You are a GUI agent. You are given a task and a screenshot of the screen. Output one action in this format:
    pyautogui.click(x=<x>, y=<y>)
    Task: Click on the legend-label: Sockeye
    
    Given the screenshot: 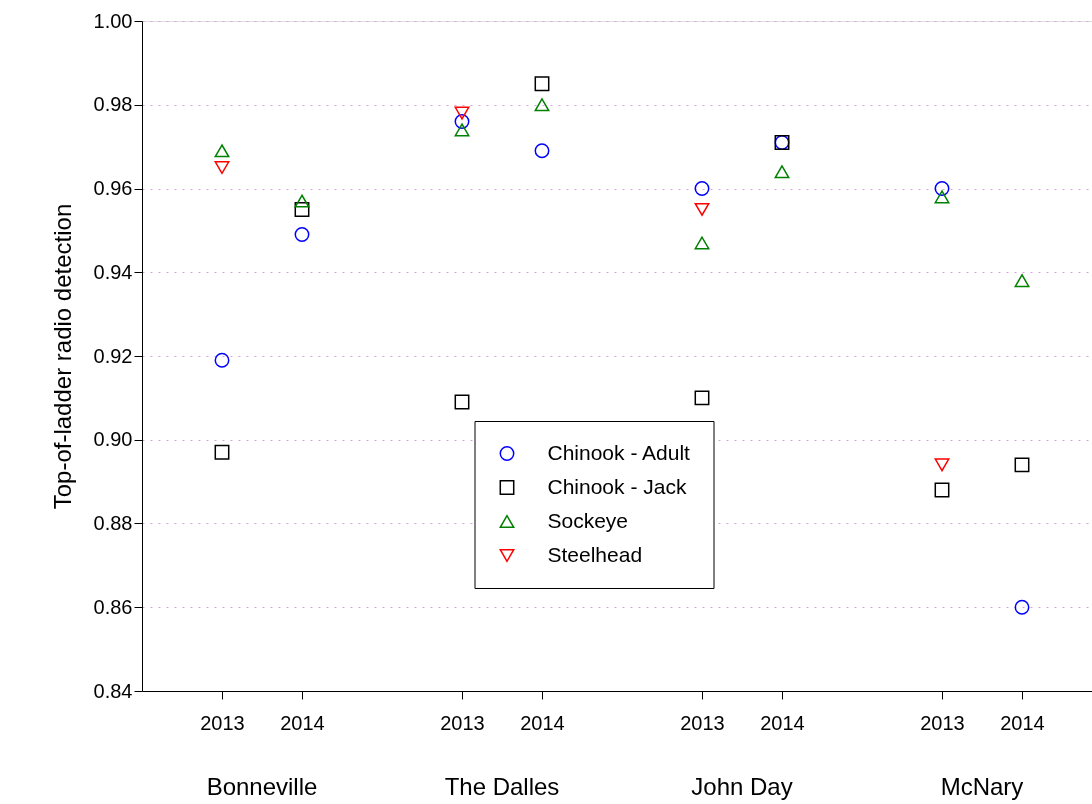 What is the action you would take?
    pyautogui.click(x=588, y=520)
    